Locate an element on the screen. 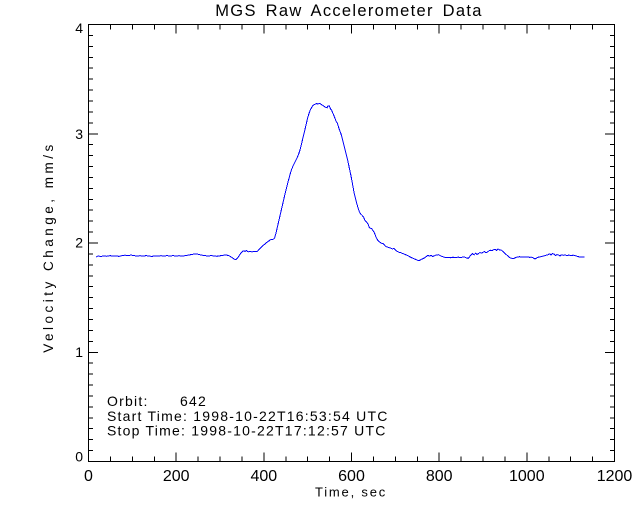 Image resolution: width=640 pixels, height=517 pixels. svg-text: Orbit: is located at coordinates (128, 401).